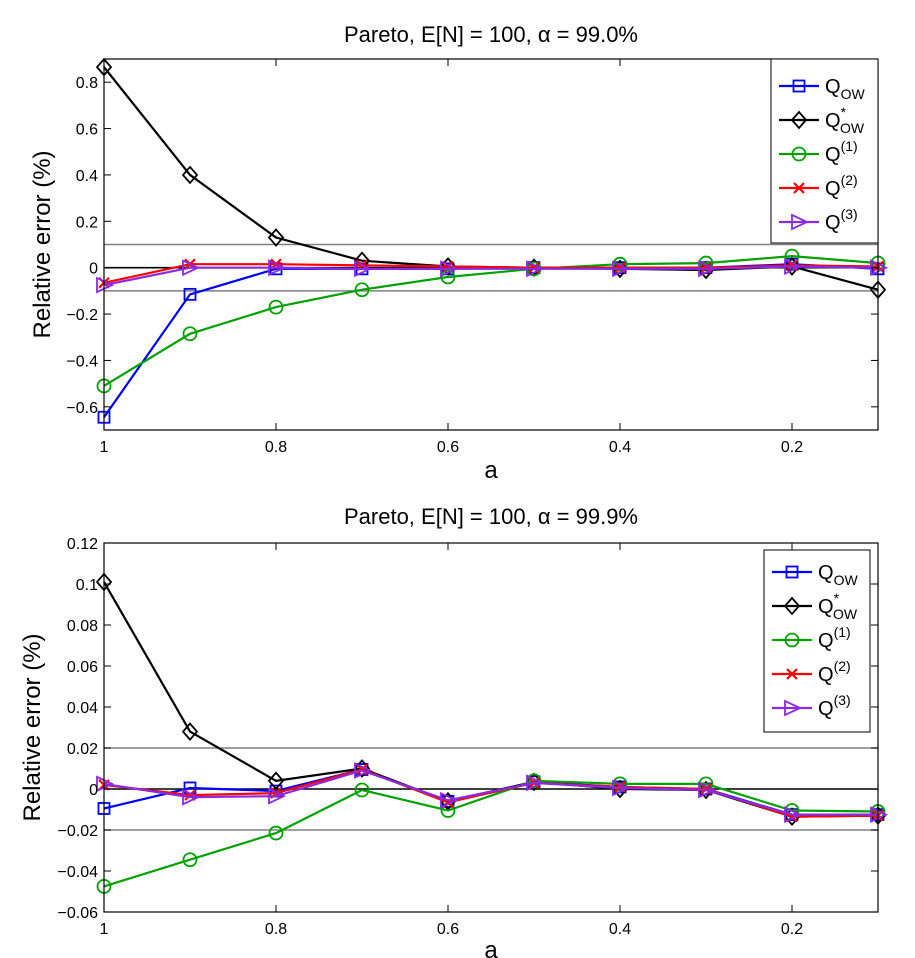  Describe the element at coordinates (82, 361) in the screenshot. I see `y-tick-label: −0.4` at that location.